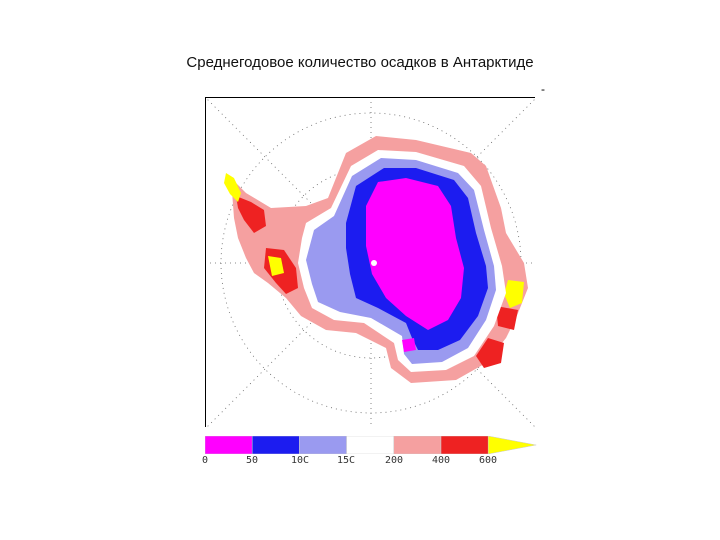  I want to click on tick-label: 200, so click(394, 460).